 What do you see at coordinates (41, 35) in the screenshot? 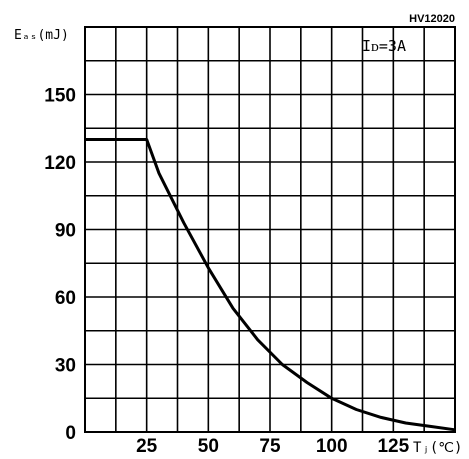
I see `y-axis-label: Eₐₛ(mJ)` at bounding box center [41, 35].